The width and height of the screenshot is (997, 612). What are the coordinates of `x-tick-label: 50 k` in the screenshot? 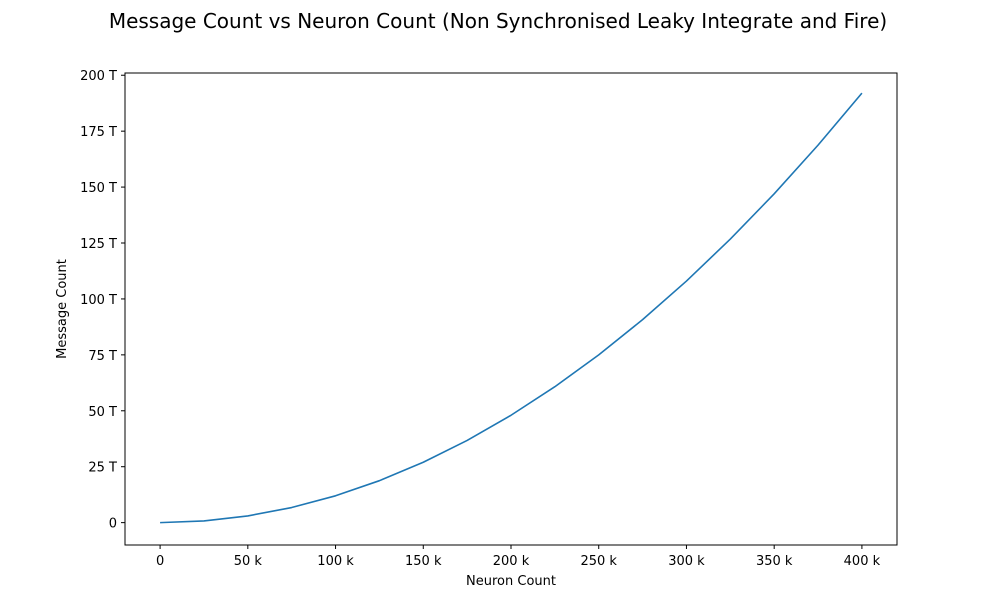 It's located at (248, 561).